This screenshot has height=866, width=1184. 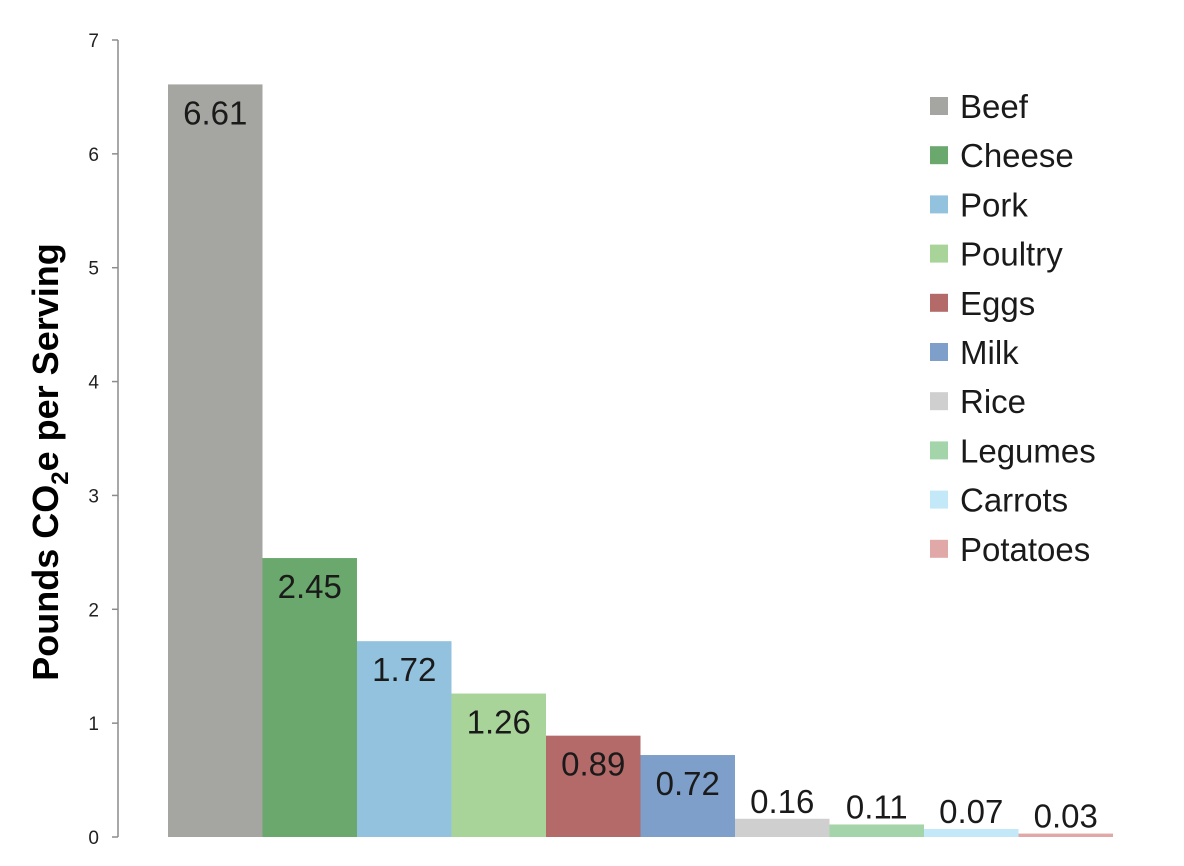 I want to click on legend-swatch-legumes, so click(x=939, y=450).